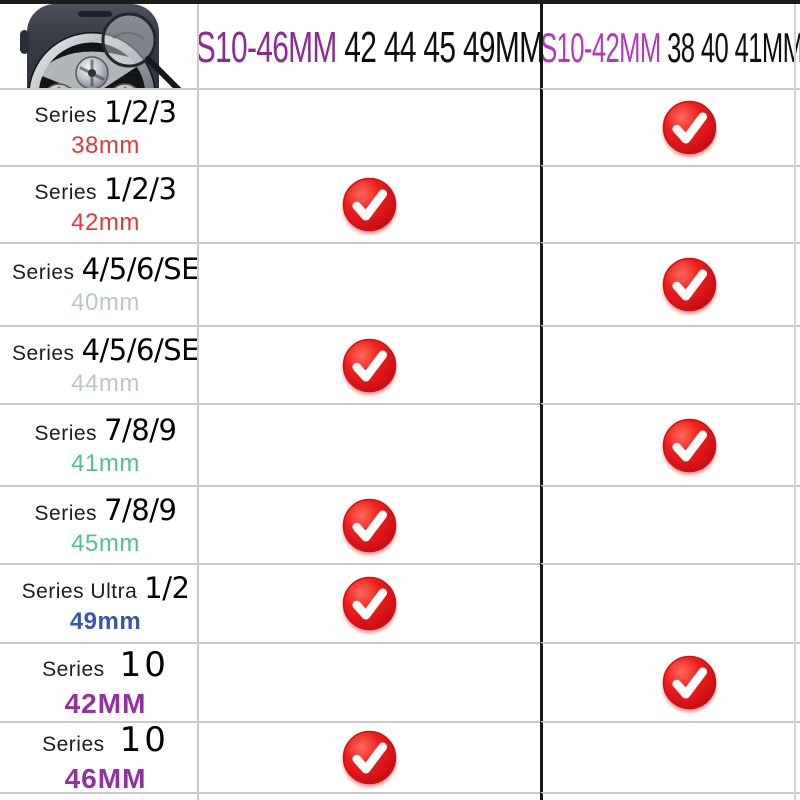 The width and height of the screenshot is (800, 800). I want to click on cell-r8-42mm, so click(670, 681).